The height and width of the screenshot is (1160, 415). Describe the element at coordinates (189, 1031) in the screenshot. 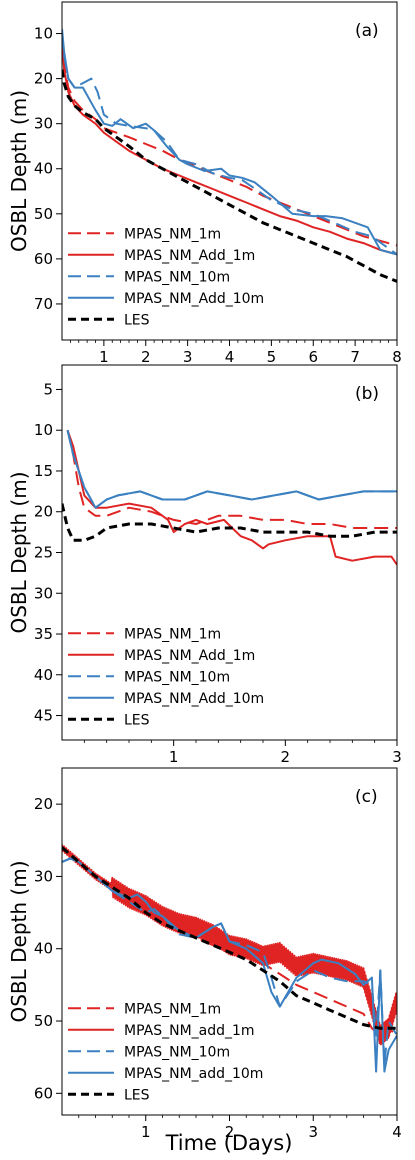

I see `legend-entry: MPAS_NM_add_1m` at that location.